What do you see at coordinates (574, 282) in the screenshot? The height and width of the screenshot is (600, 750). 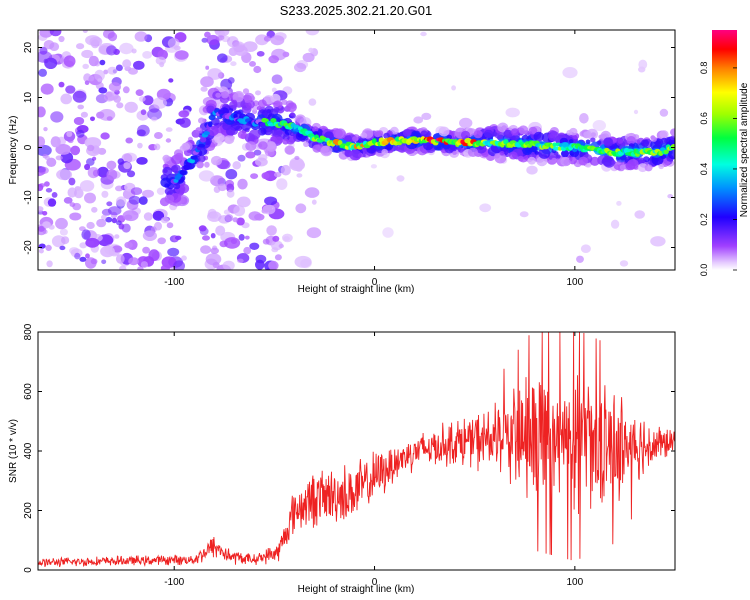 I see `spectrogram-x-tick-label: 100` at bounding box center [574, 282].